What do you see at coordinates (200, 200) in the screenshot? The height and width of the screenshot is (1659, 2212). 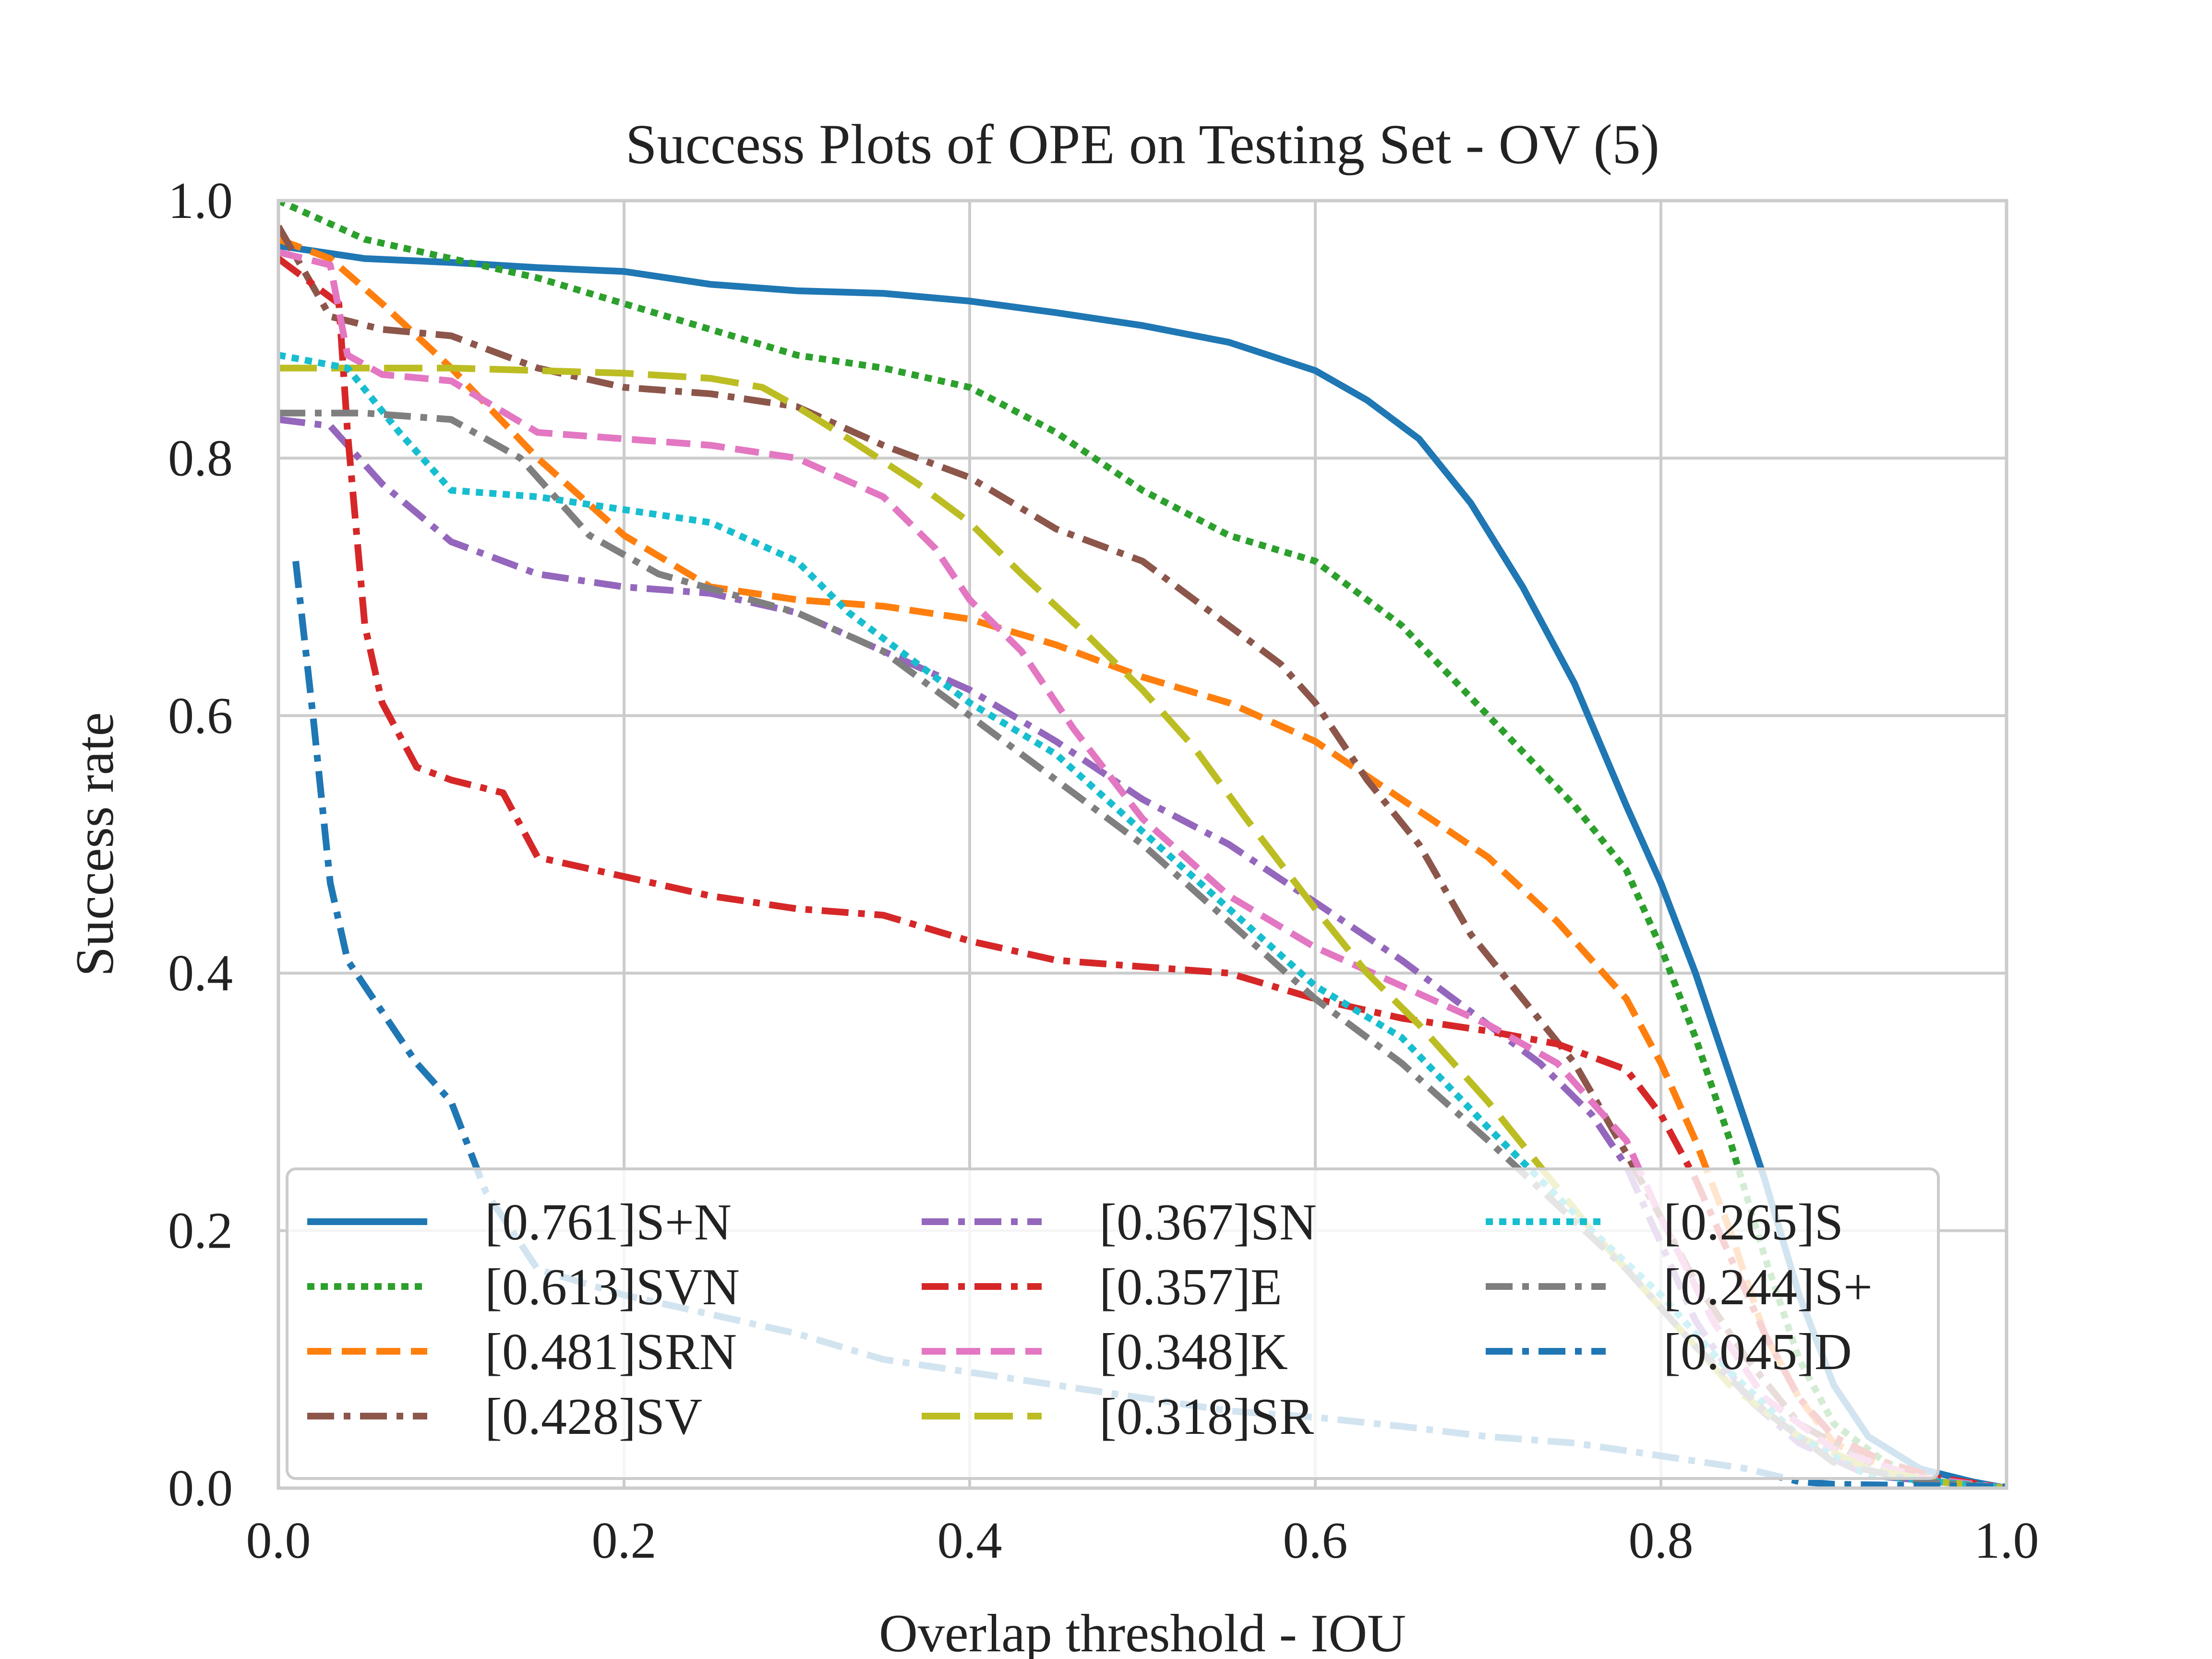 I see `y-tick-label: 1.0` at bounding box center [200, 200].